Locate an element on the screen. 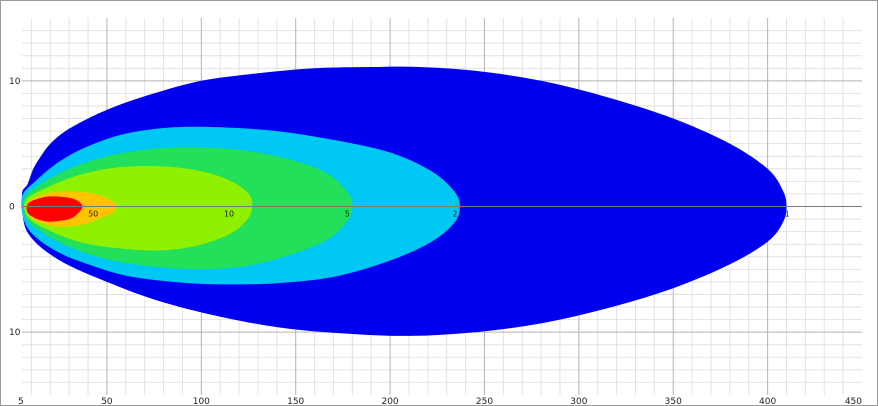 The image size is (878, 406). x-axis-ticks: 5 50 100 150 200 250 300 350 400 450 is located at coordinates (440, 401).